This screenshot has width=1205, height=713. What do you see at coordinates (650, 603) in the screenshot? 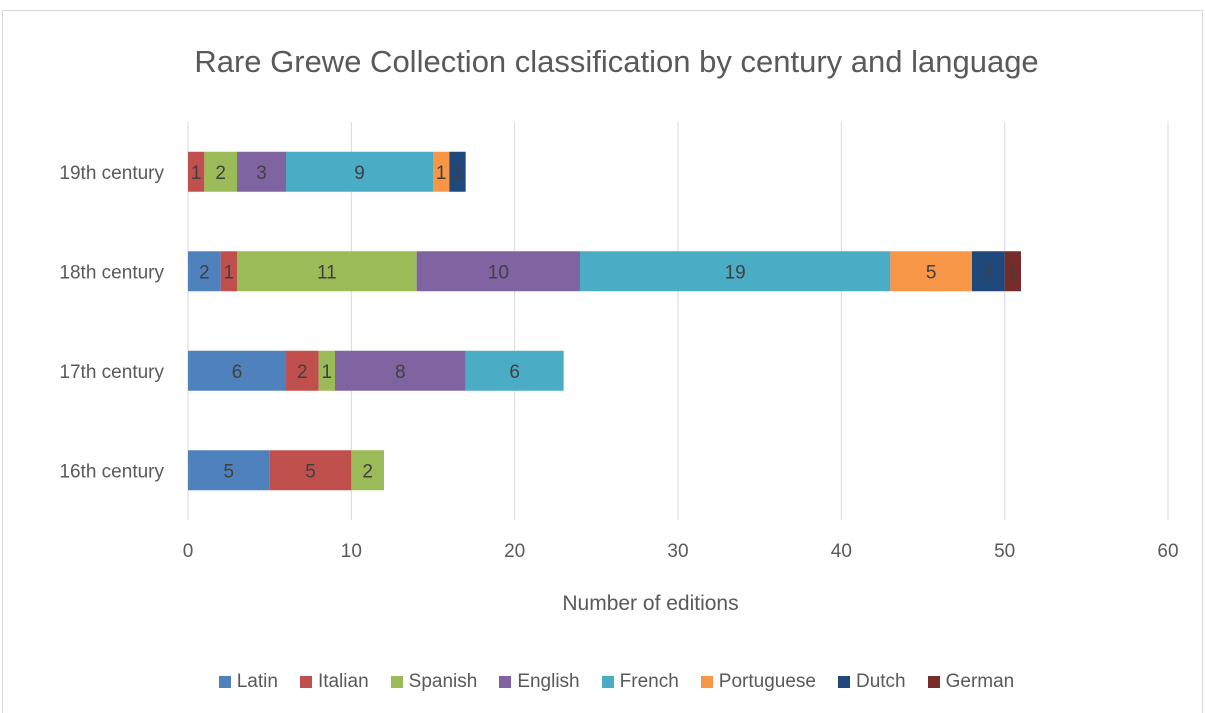
I see `x-axis-title: Number of editions` at bounding box center [650, 603].